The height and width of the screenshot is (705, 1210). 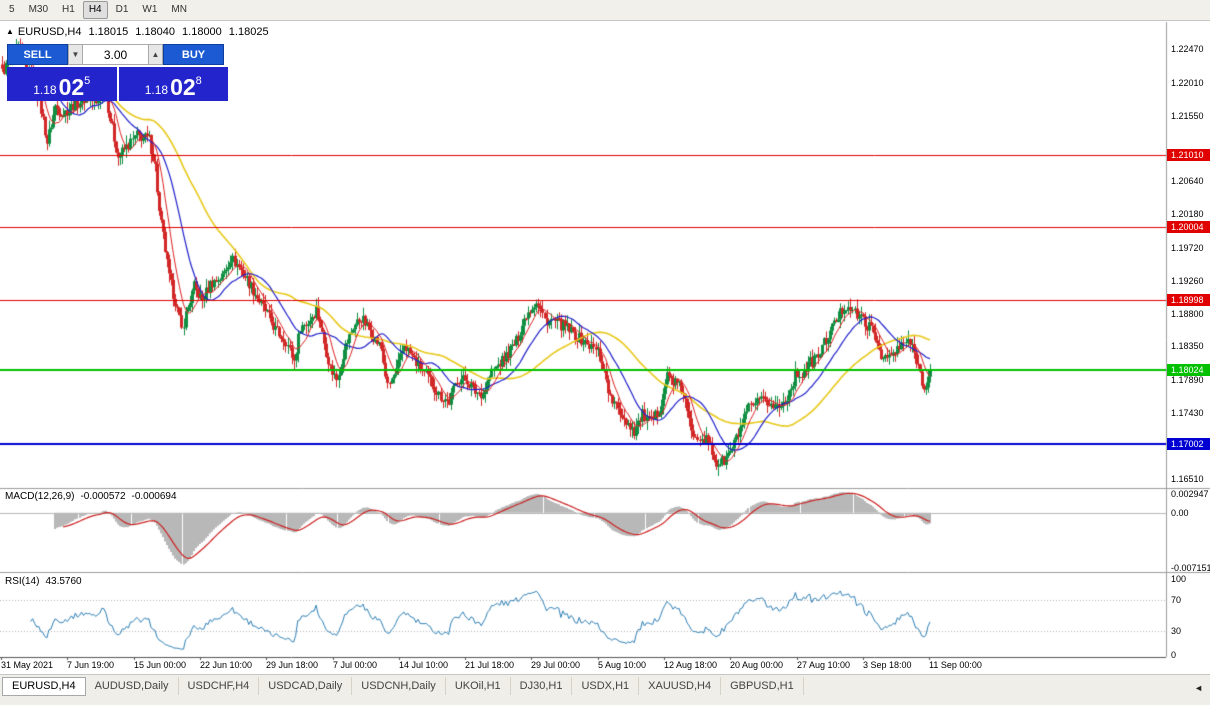 What do you see at coordinates (75, 54) in the screenshot?
I see `volume-decrease-button: ▼` at bounding box center [75, 54].